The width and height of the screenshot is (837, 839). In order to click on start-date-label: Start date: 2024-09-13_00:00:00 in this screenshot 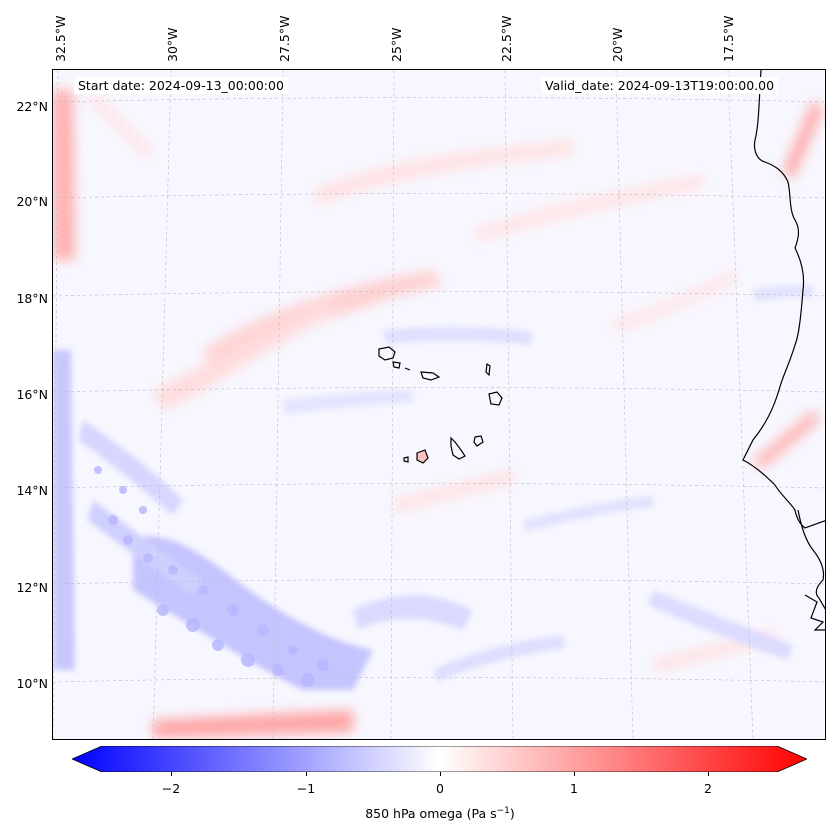, I will do `click(181, 85)`.